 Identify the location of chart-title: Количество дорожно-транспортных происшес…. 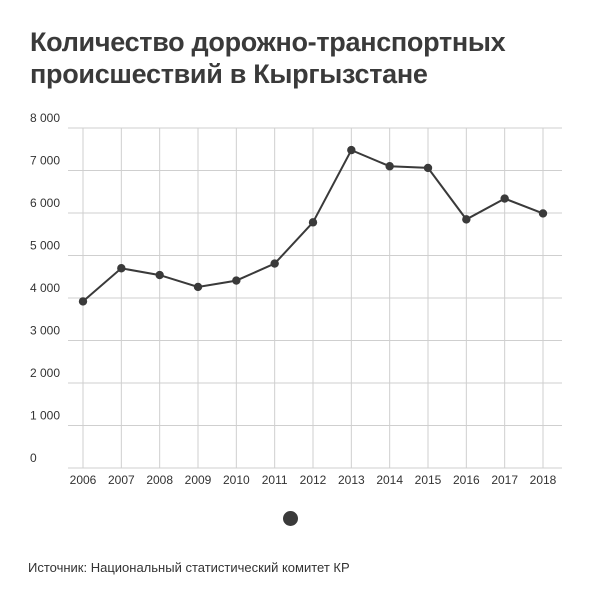
(300, 58).